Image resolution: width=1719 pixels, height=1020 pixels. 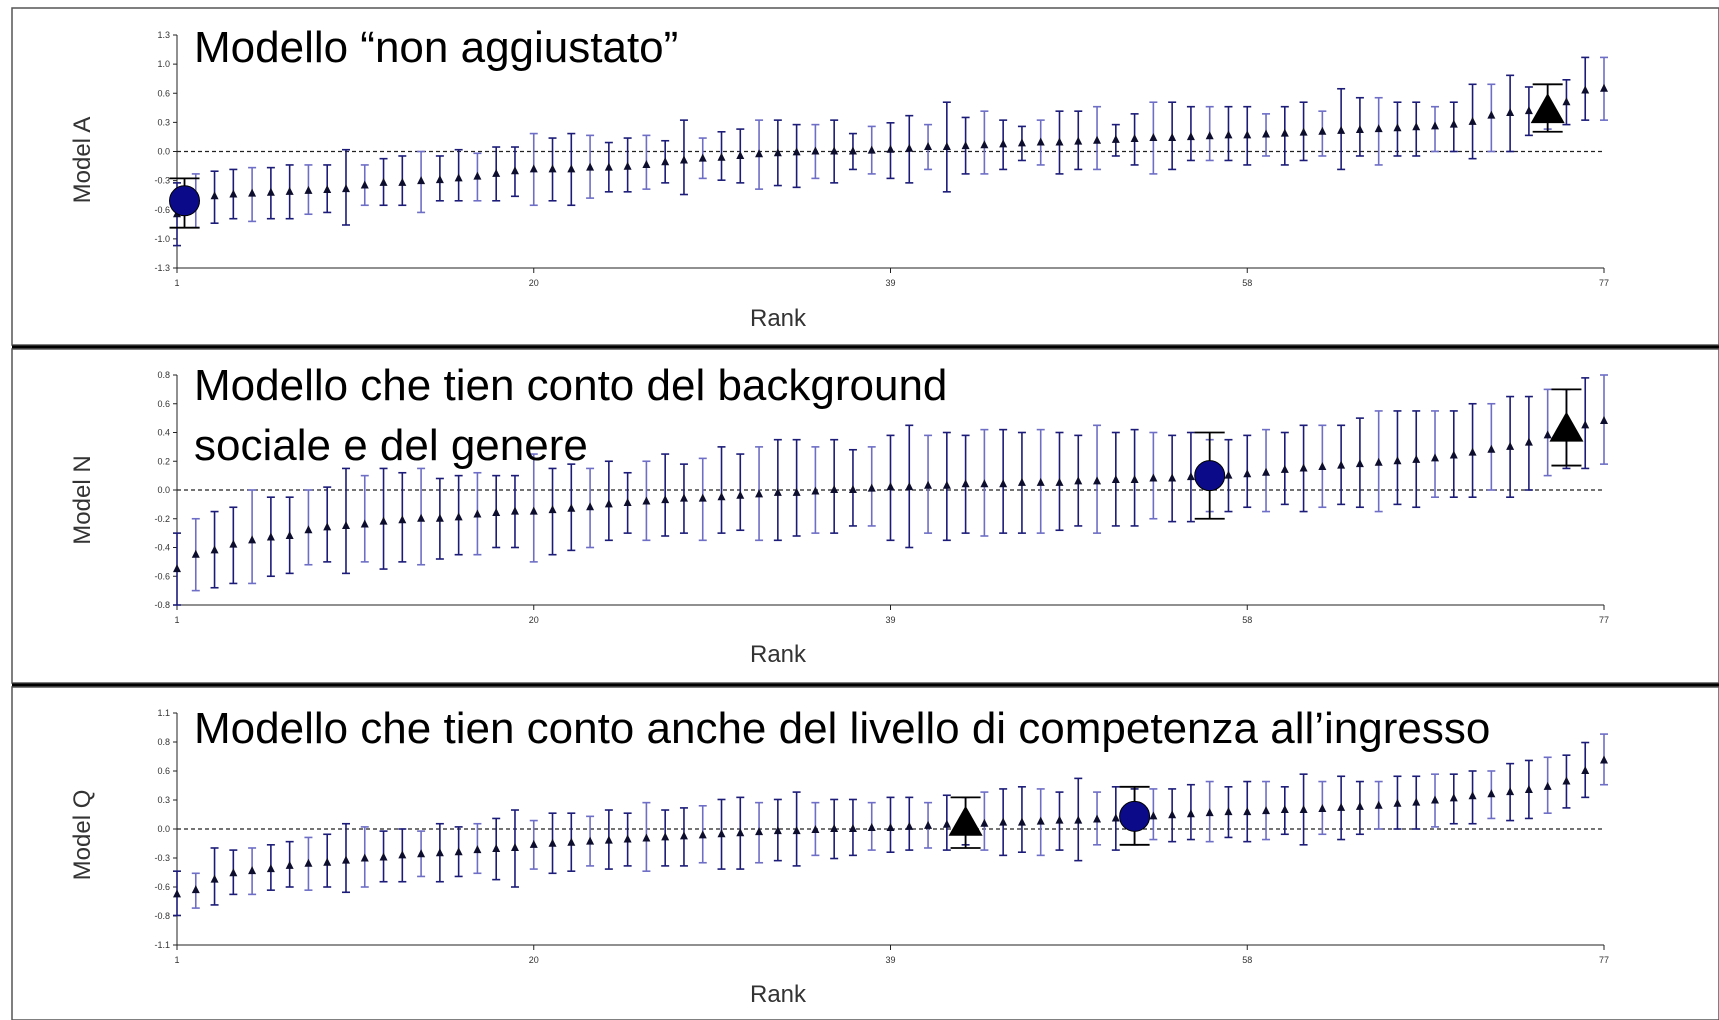 What do you see at coordinates (965, 820) in the screenshot?
I see `highlight-triangle-marker` at bounding box center [965, 820].